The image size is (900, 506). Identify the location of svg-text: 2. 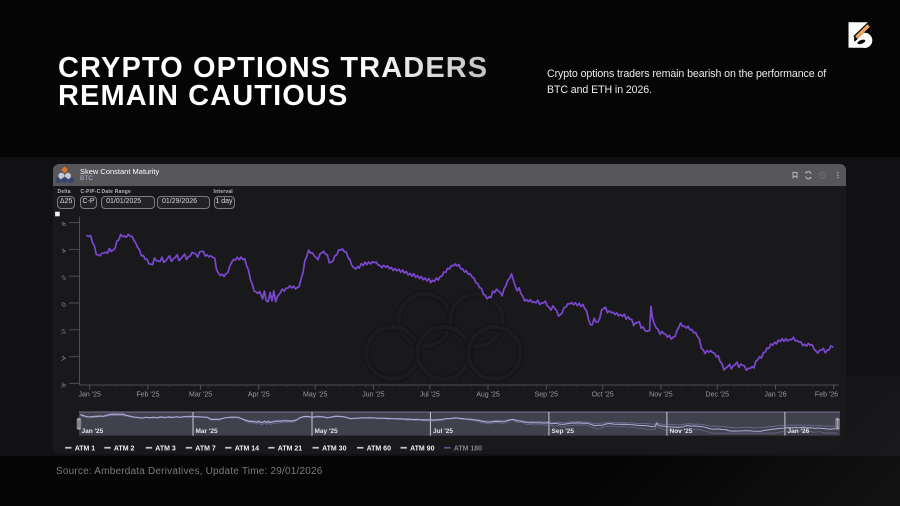
(65, 278).